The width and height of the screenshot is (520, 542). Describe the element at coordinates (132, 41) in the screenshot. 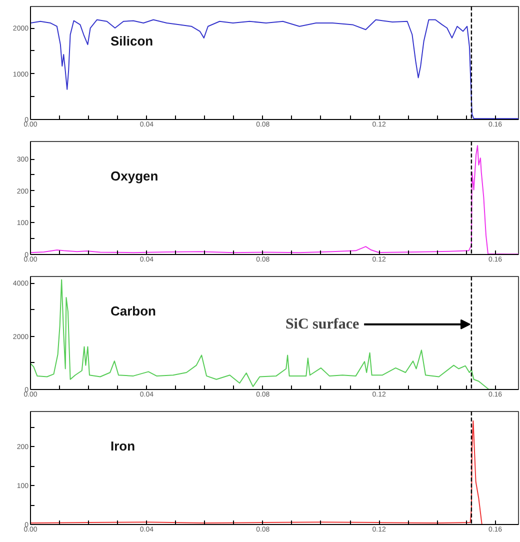

I see `series-label: Silicon` at that location.